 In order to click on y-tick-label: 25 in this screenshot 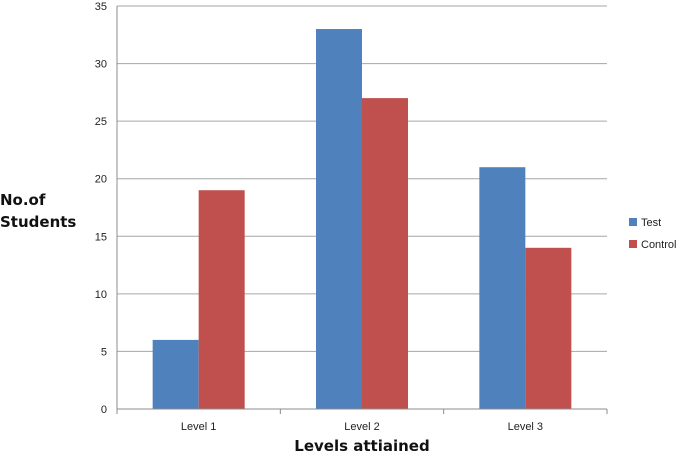, I will do `click(101, 122)`.